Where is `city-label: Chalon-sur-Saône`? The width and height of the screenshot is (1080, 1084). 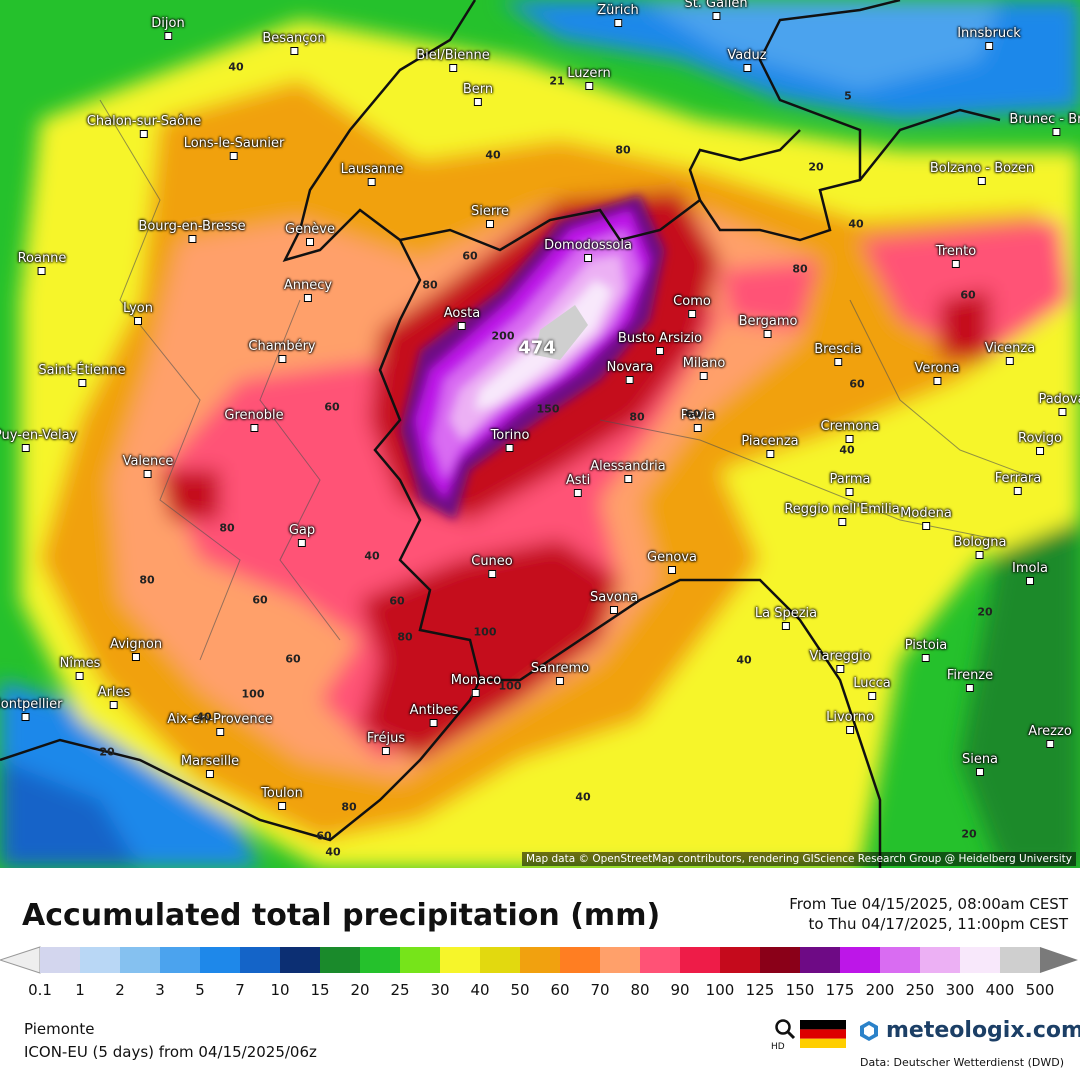
city-label: Chalon-sur-Saône is located at coordinates (144, 126).